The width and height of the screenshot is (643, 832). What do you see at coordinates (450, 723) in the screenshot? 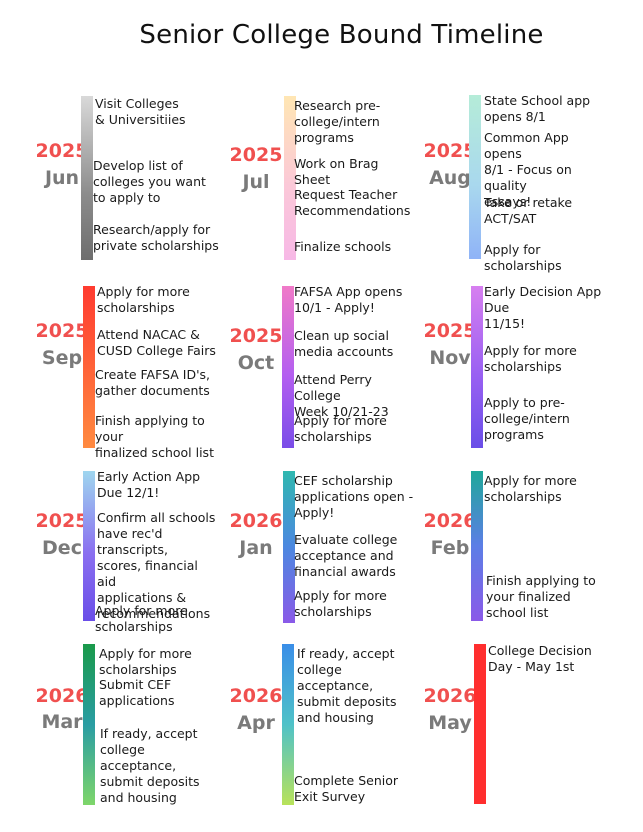
I see `month-label: May` at bounding box center [450, 723].